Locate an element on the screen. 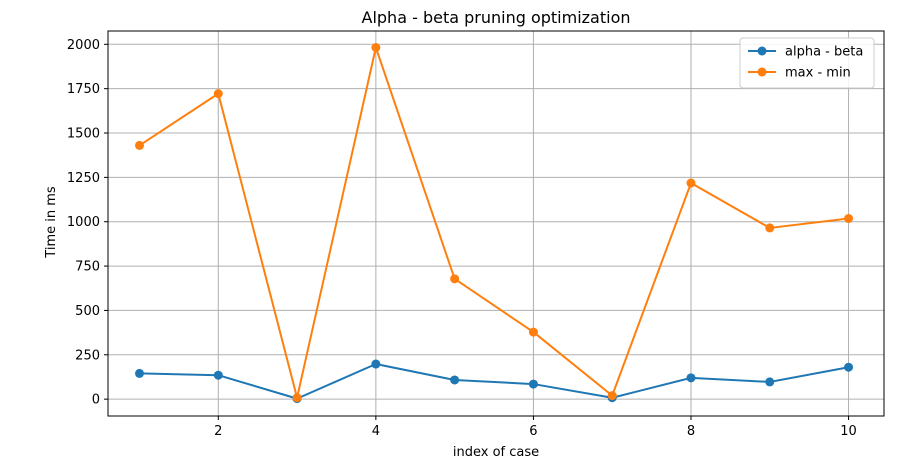 Image resolution: width=924 pixels, height=466 pixels. x-tick-label: 6 is located at coordinates (533, 431).